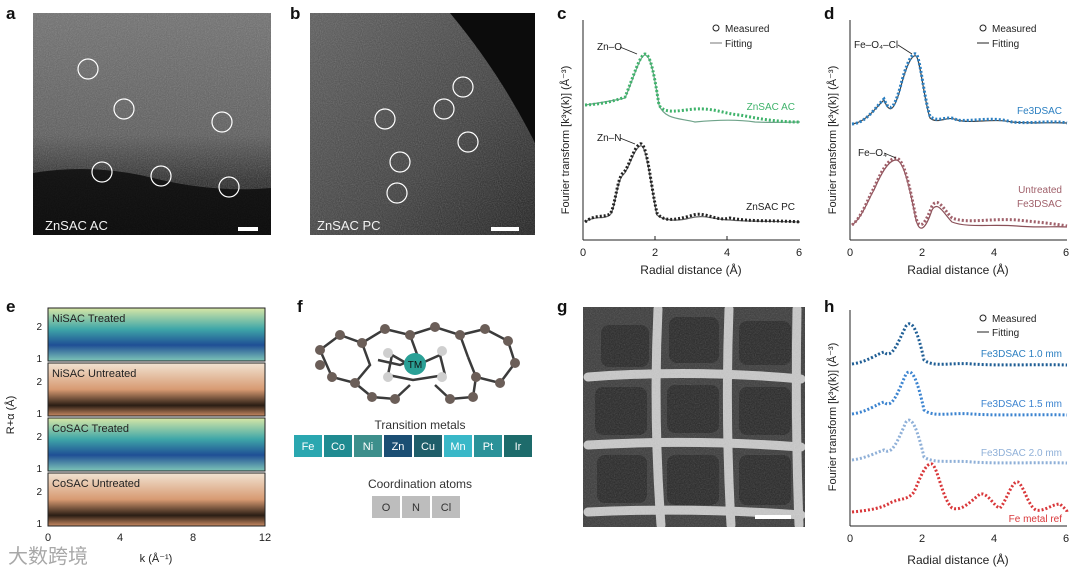 This screenshot has width=1080, height=573. What do you see at coordinates (11, 13) in the screenshot?
I see `panel-label-a: a` at bounding box center [11, 13].